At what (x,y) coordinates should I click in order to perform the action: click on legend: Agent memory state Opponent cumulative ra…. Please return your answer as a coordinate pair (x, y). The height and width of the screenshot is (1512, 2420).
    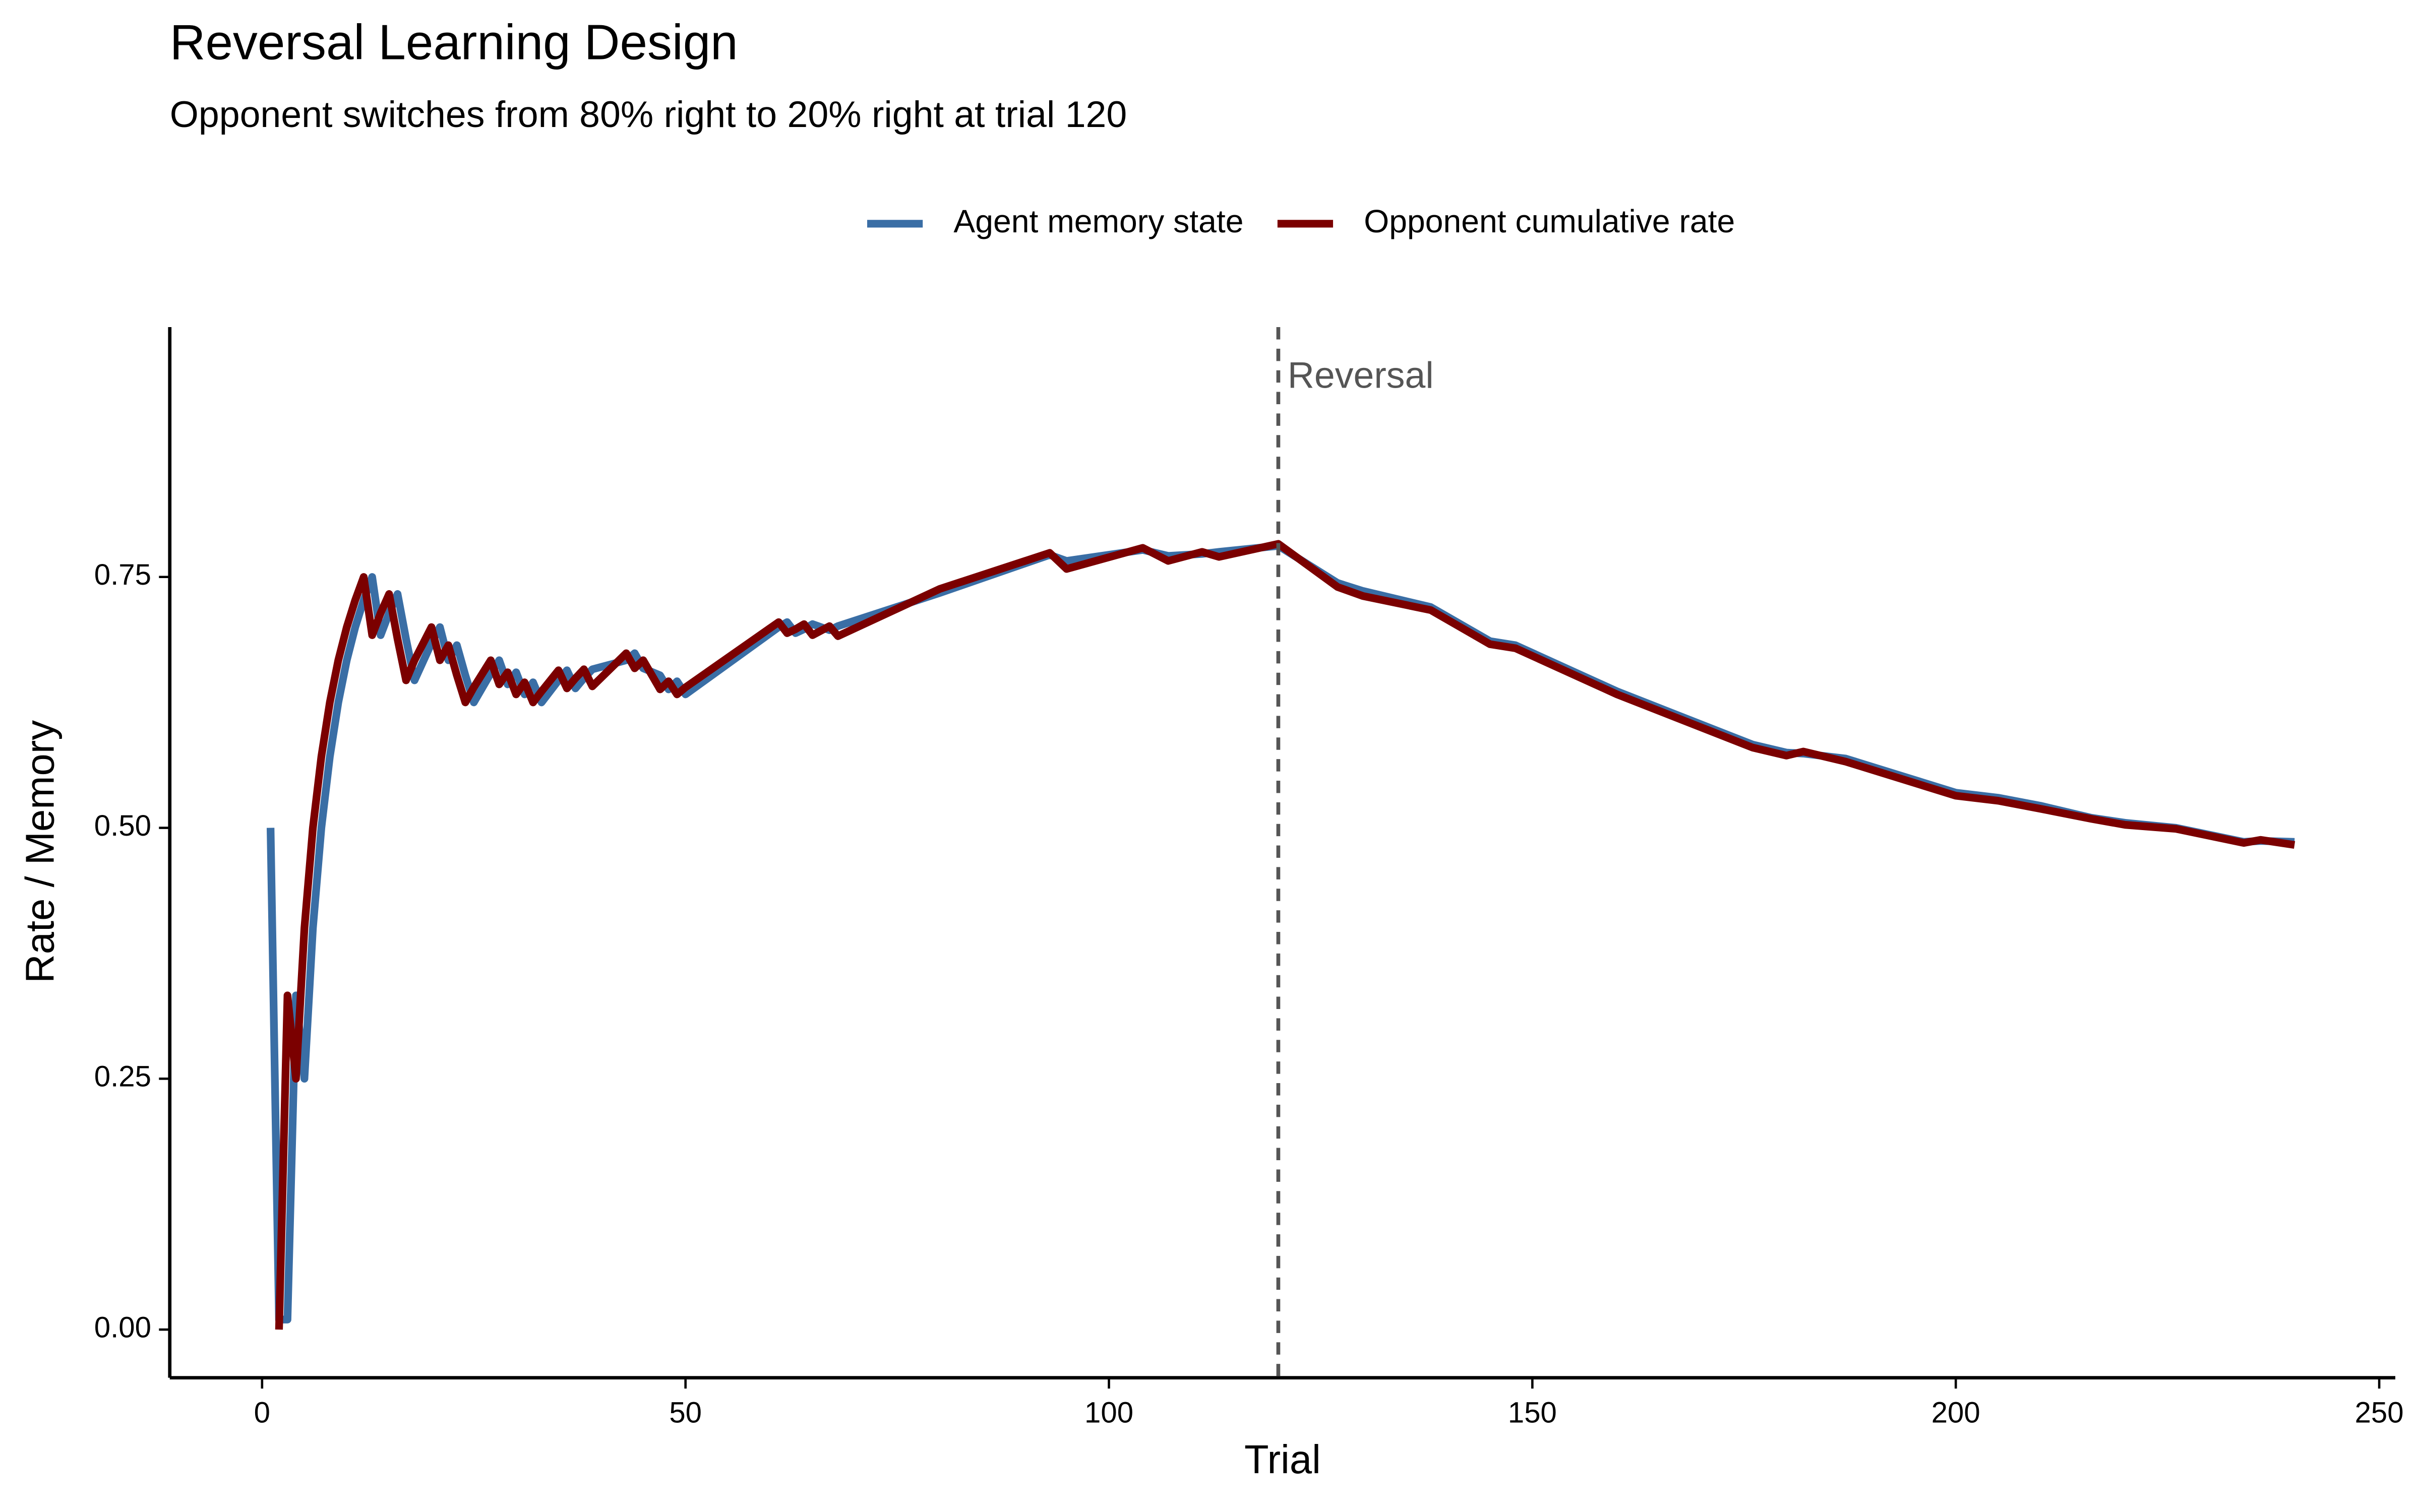
    Looking at the image, I should click on (1301, 221).